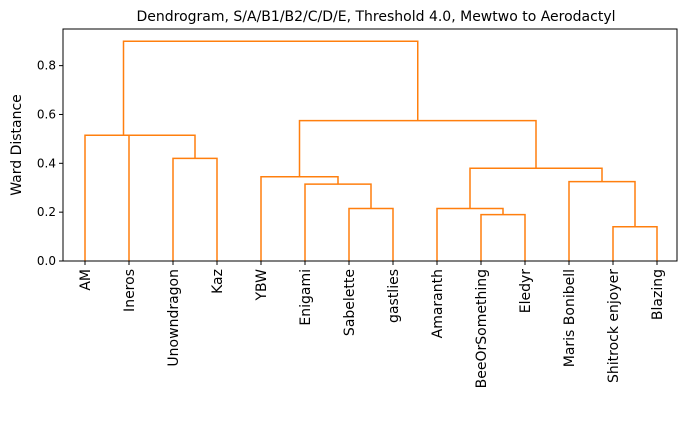 This screenshot has width=692, height=427. Describe the element at coordinates (482, 328) in the screenshot. I see `leaf-label-beeorsomething: BeeOrSomething` at that location.